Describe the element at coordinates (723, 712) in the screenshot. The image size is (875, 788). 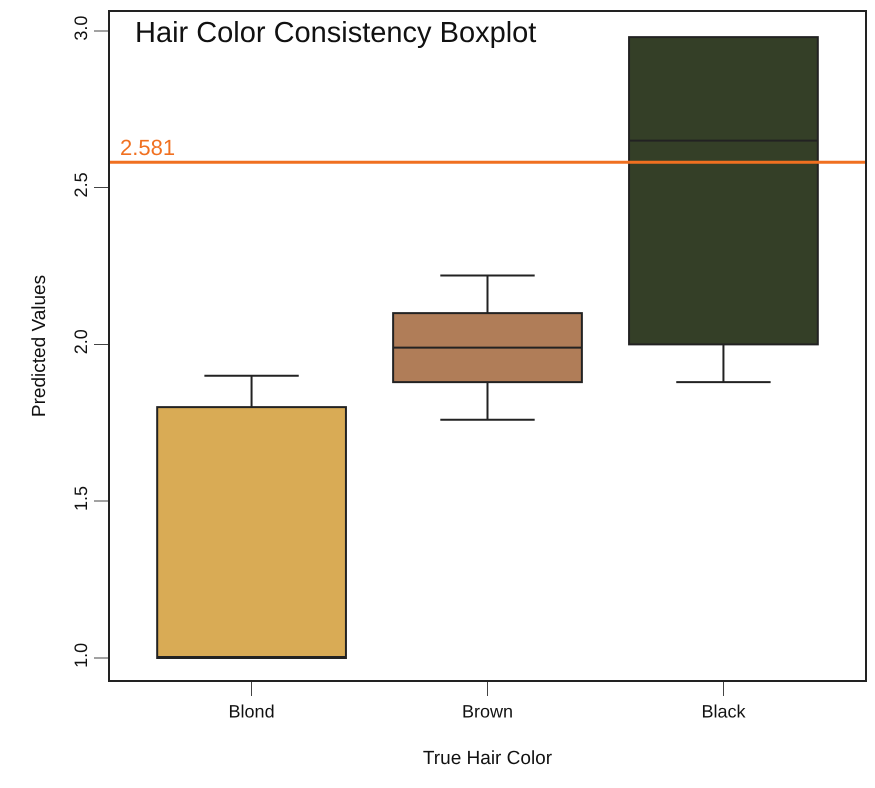
I see `x-tick-label: Black` at that location.